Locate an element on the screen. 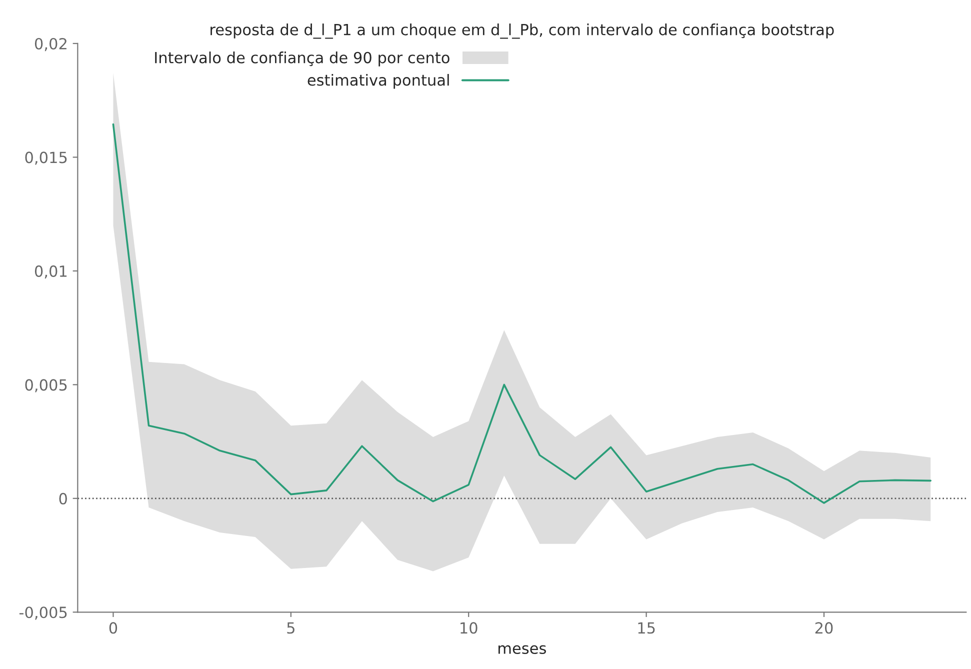 The width and height of the screenshot is (971, 669). y-tick-label: 0,01 is located at coordinates (50, 272).